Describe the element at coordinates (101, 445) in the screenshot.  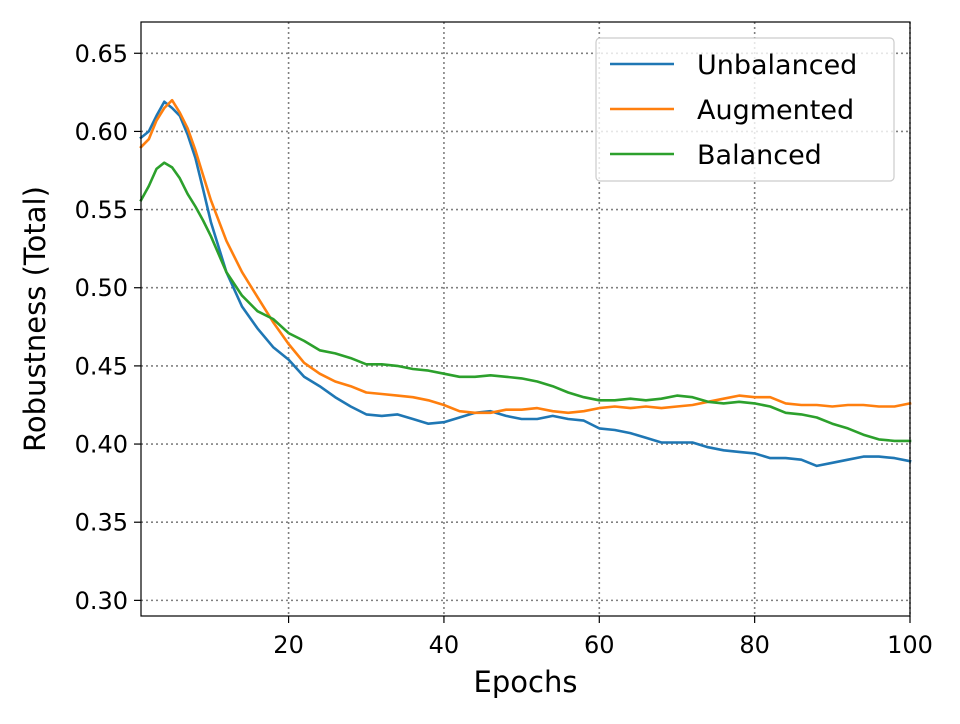
I see `y-tick-label: 0.40` at that location.